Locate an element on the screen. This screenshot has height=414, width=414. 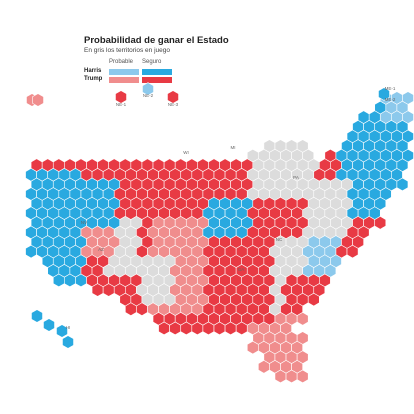
nv-label: NV is located at coordinates (84, 222).